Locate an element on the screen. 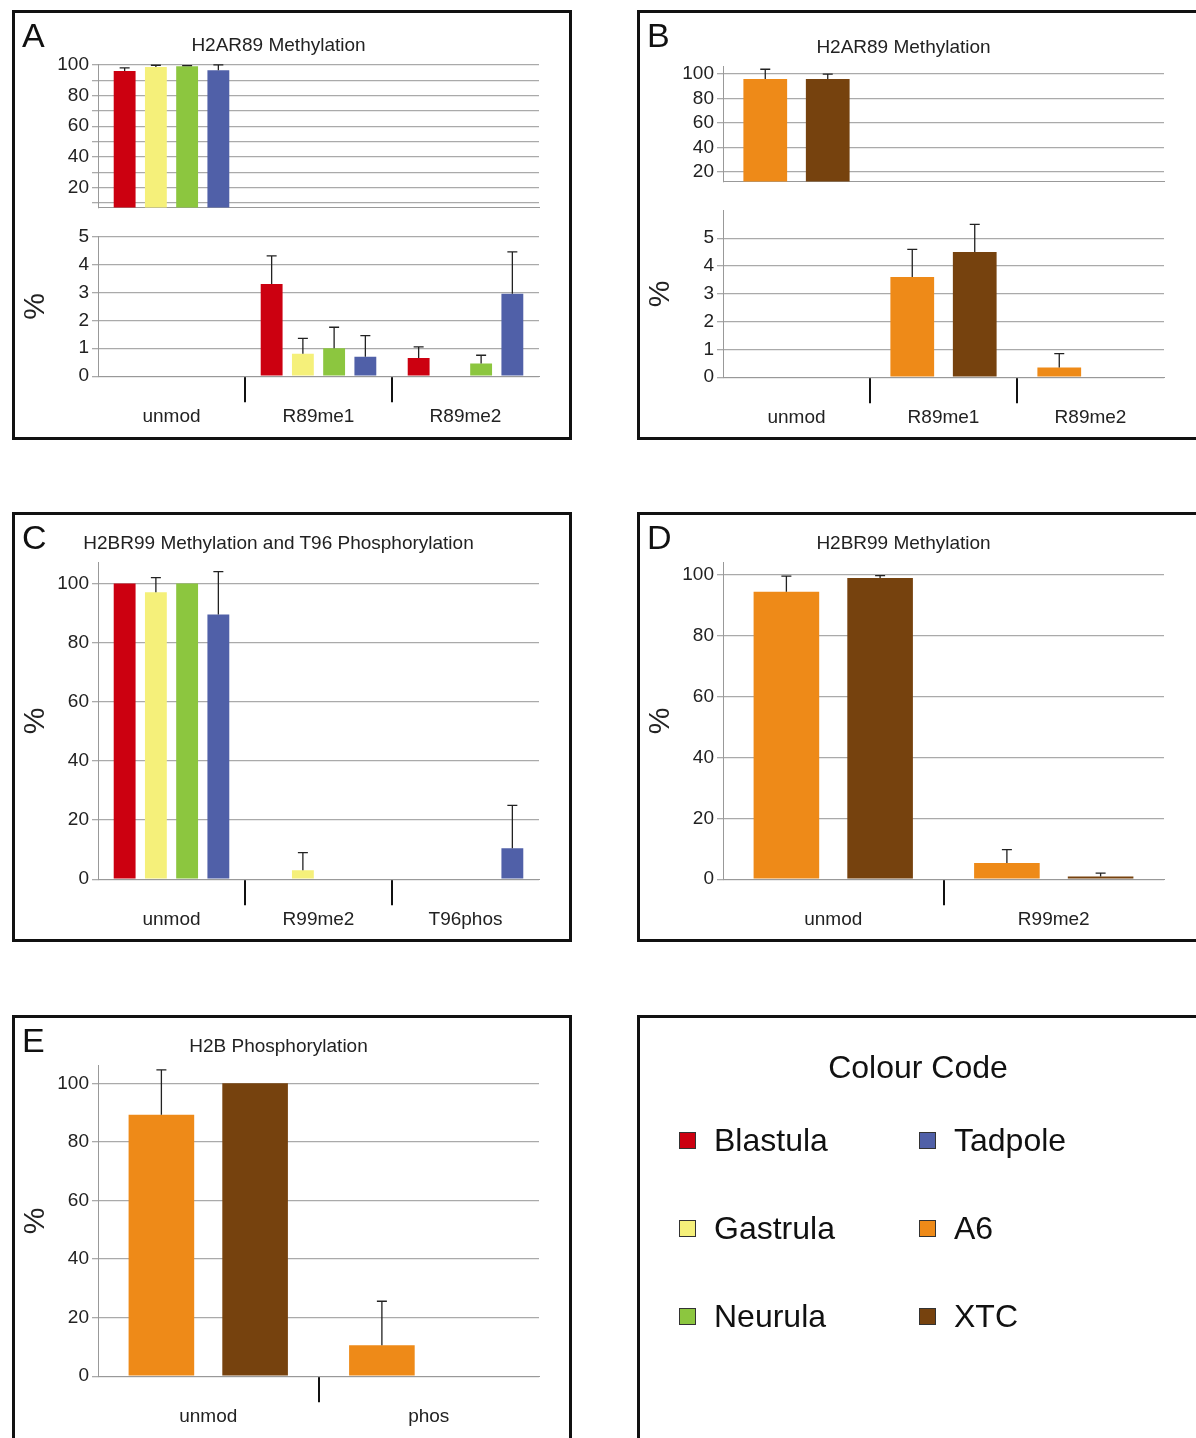  x-tick-label: T96phos is located at coordinates (465, 918).